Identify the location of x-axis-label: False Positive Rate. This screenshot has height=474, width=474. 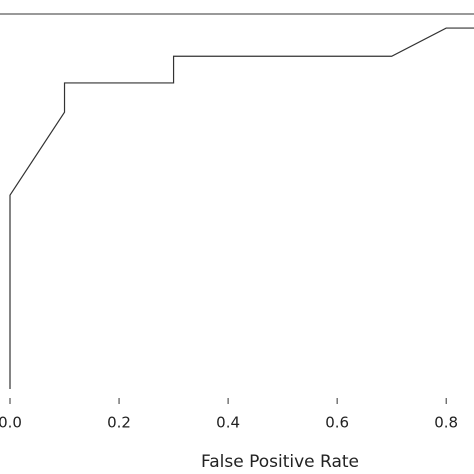
(280, 462).